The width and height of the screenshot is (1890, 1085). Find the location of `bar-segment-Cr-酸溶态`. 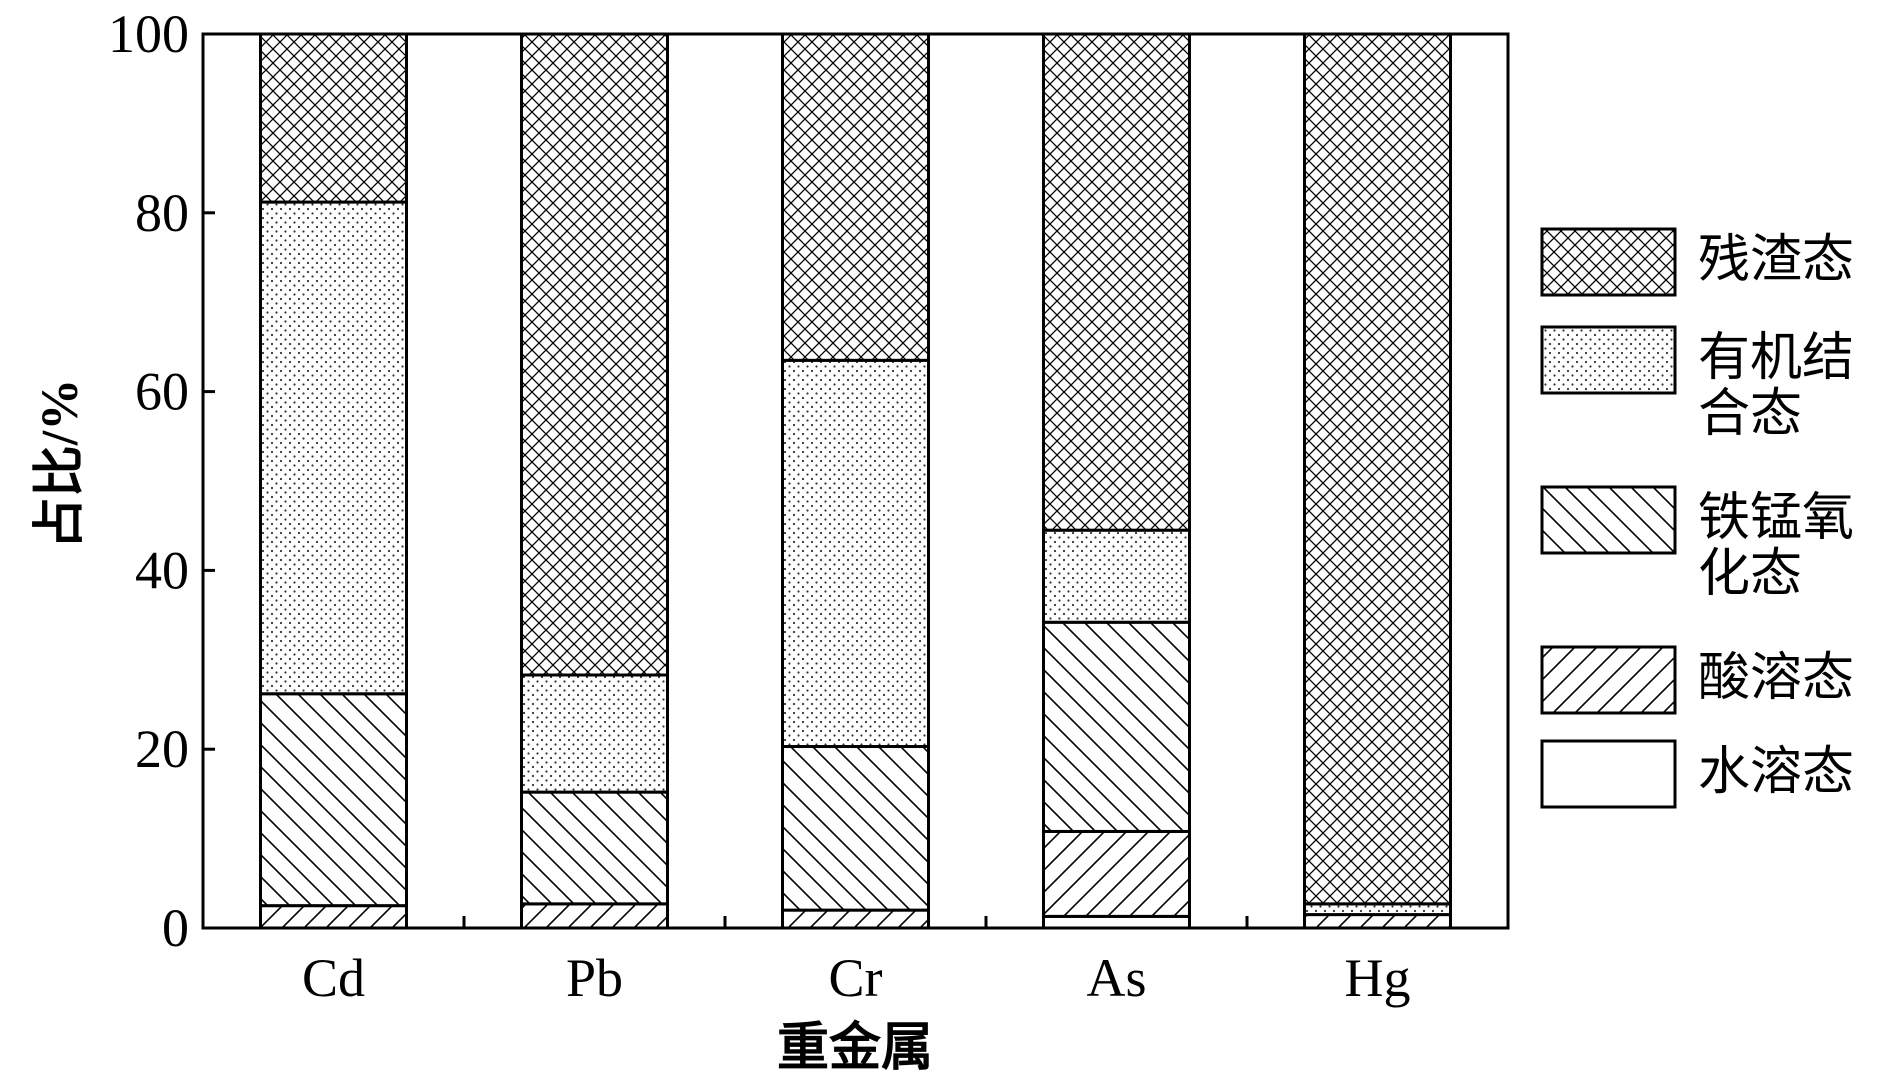

bar-segment-Cr-酸溶态 is located at coordinates (855, 919).